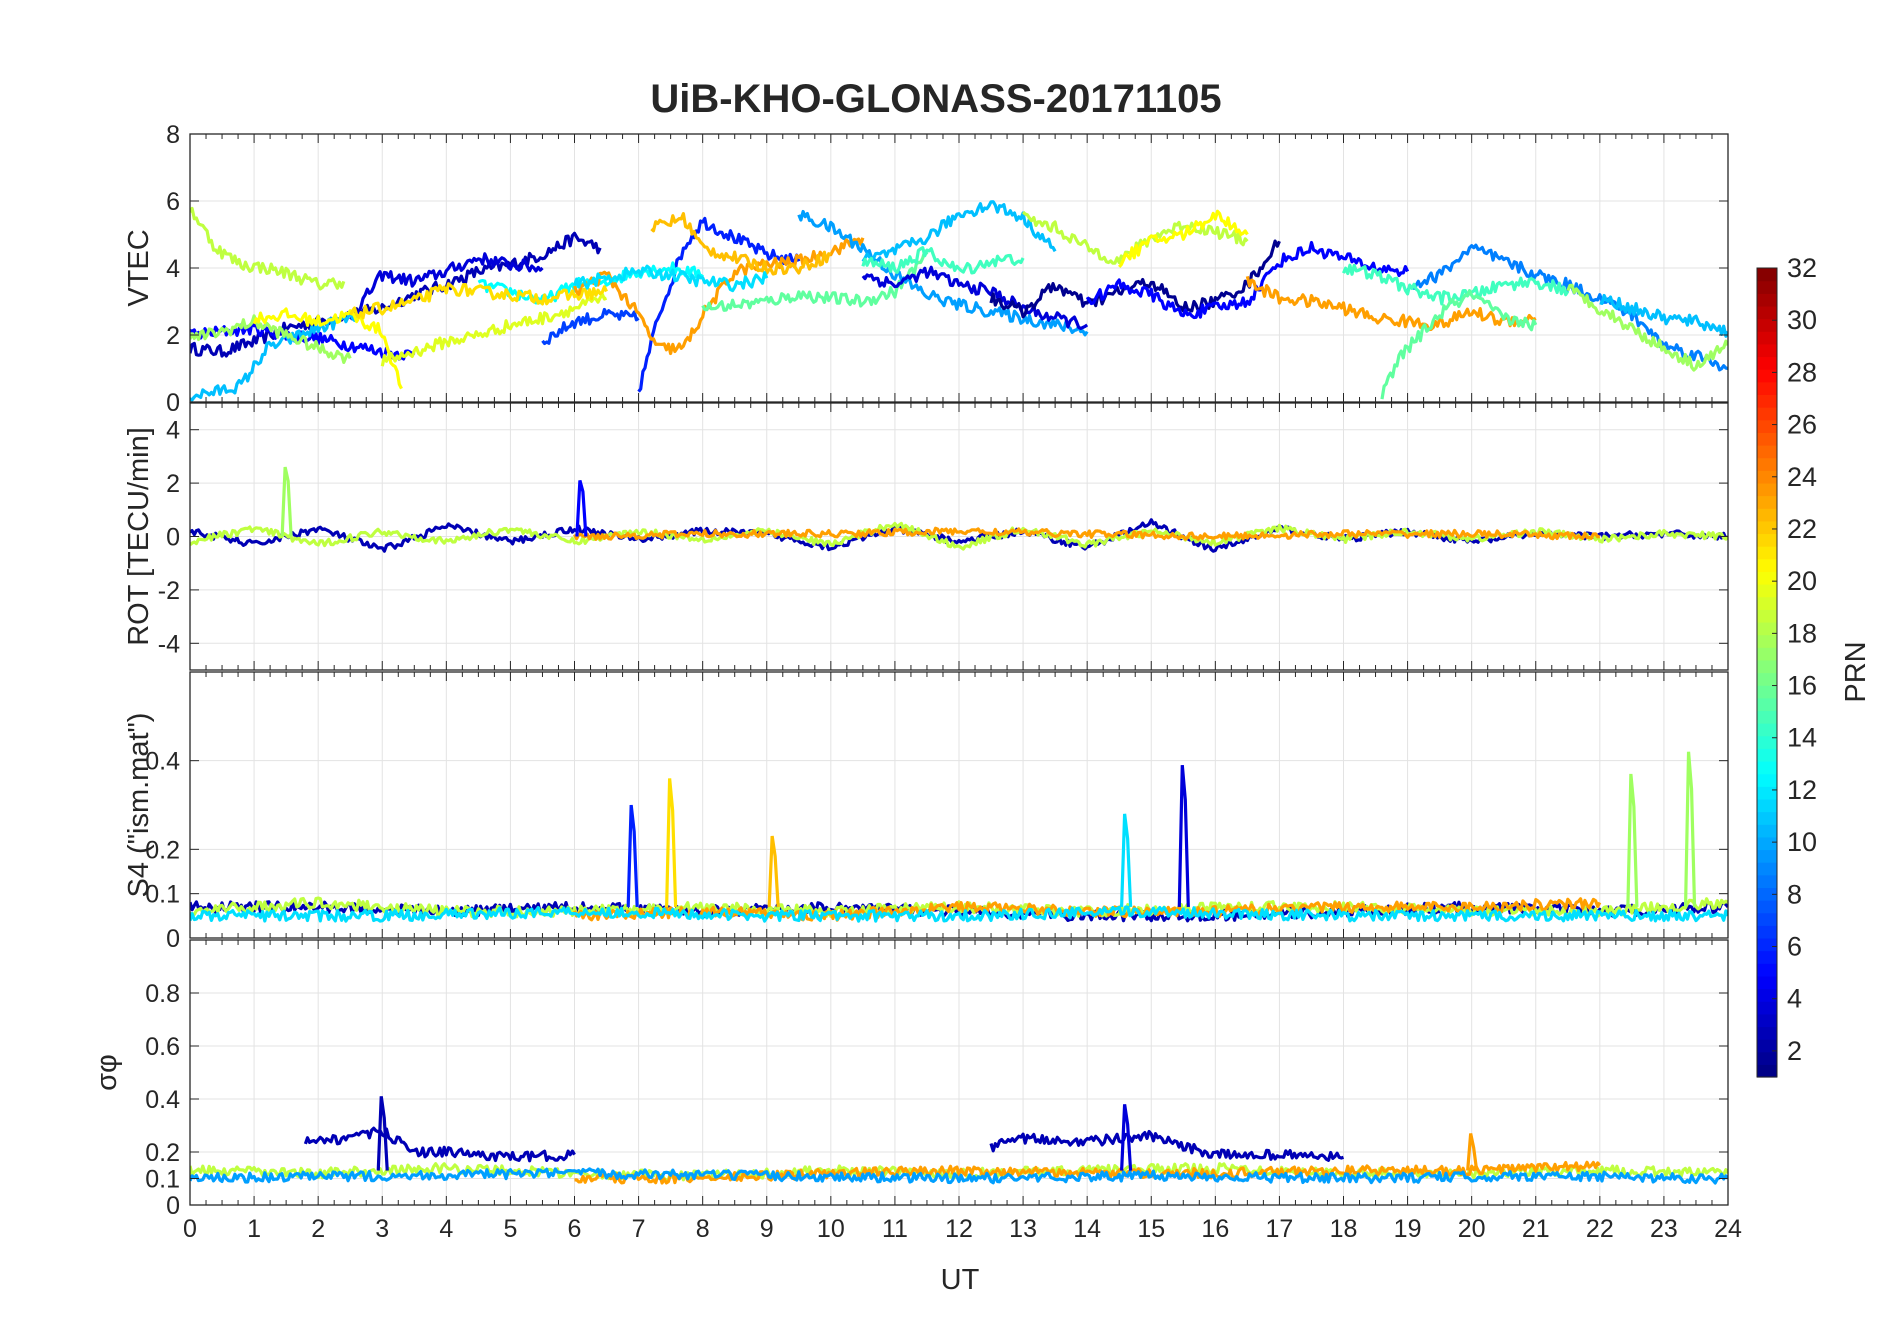 This screenshot has width=1902, height=1330. What do you see at coordinates (639, 1229) in the screenshot?
I see `x-tick-label: 7` at bounding box center [639, 1229].